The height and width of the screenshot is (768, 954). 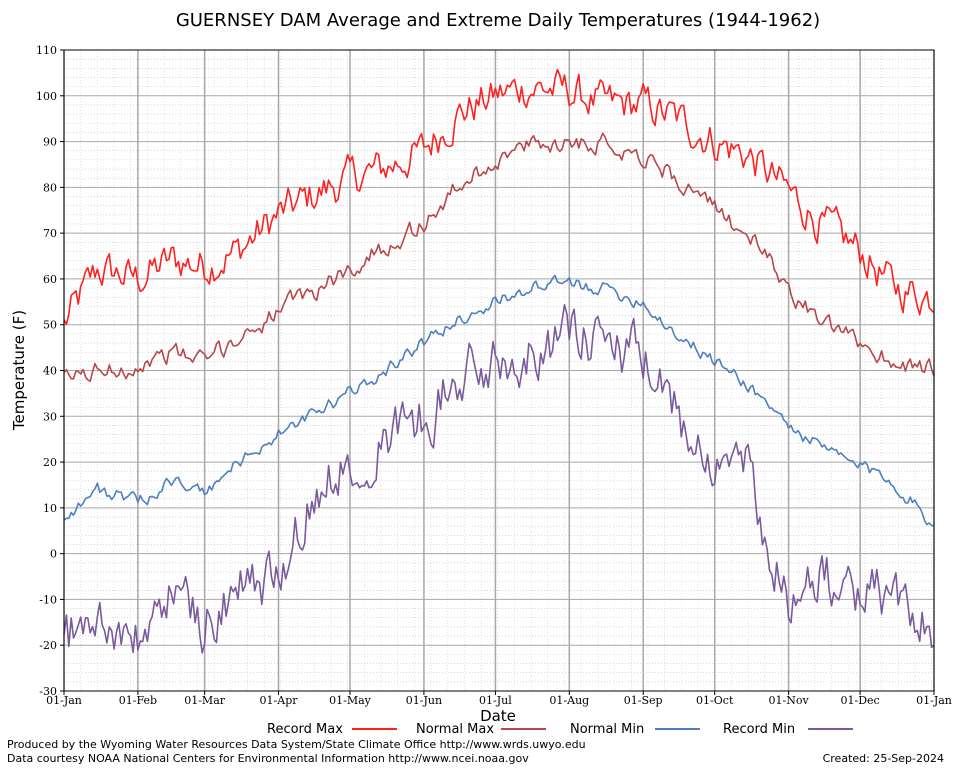 I want to click on y-tick-label: 40, so click(x=50, y=371).